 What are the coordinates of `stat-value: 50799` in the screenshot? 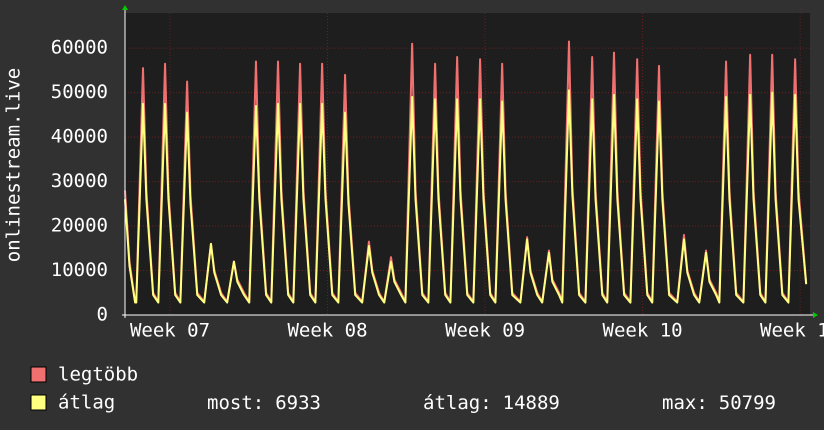 It's located at (747, 403).